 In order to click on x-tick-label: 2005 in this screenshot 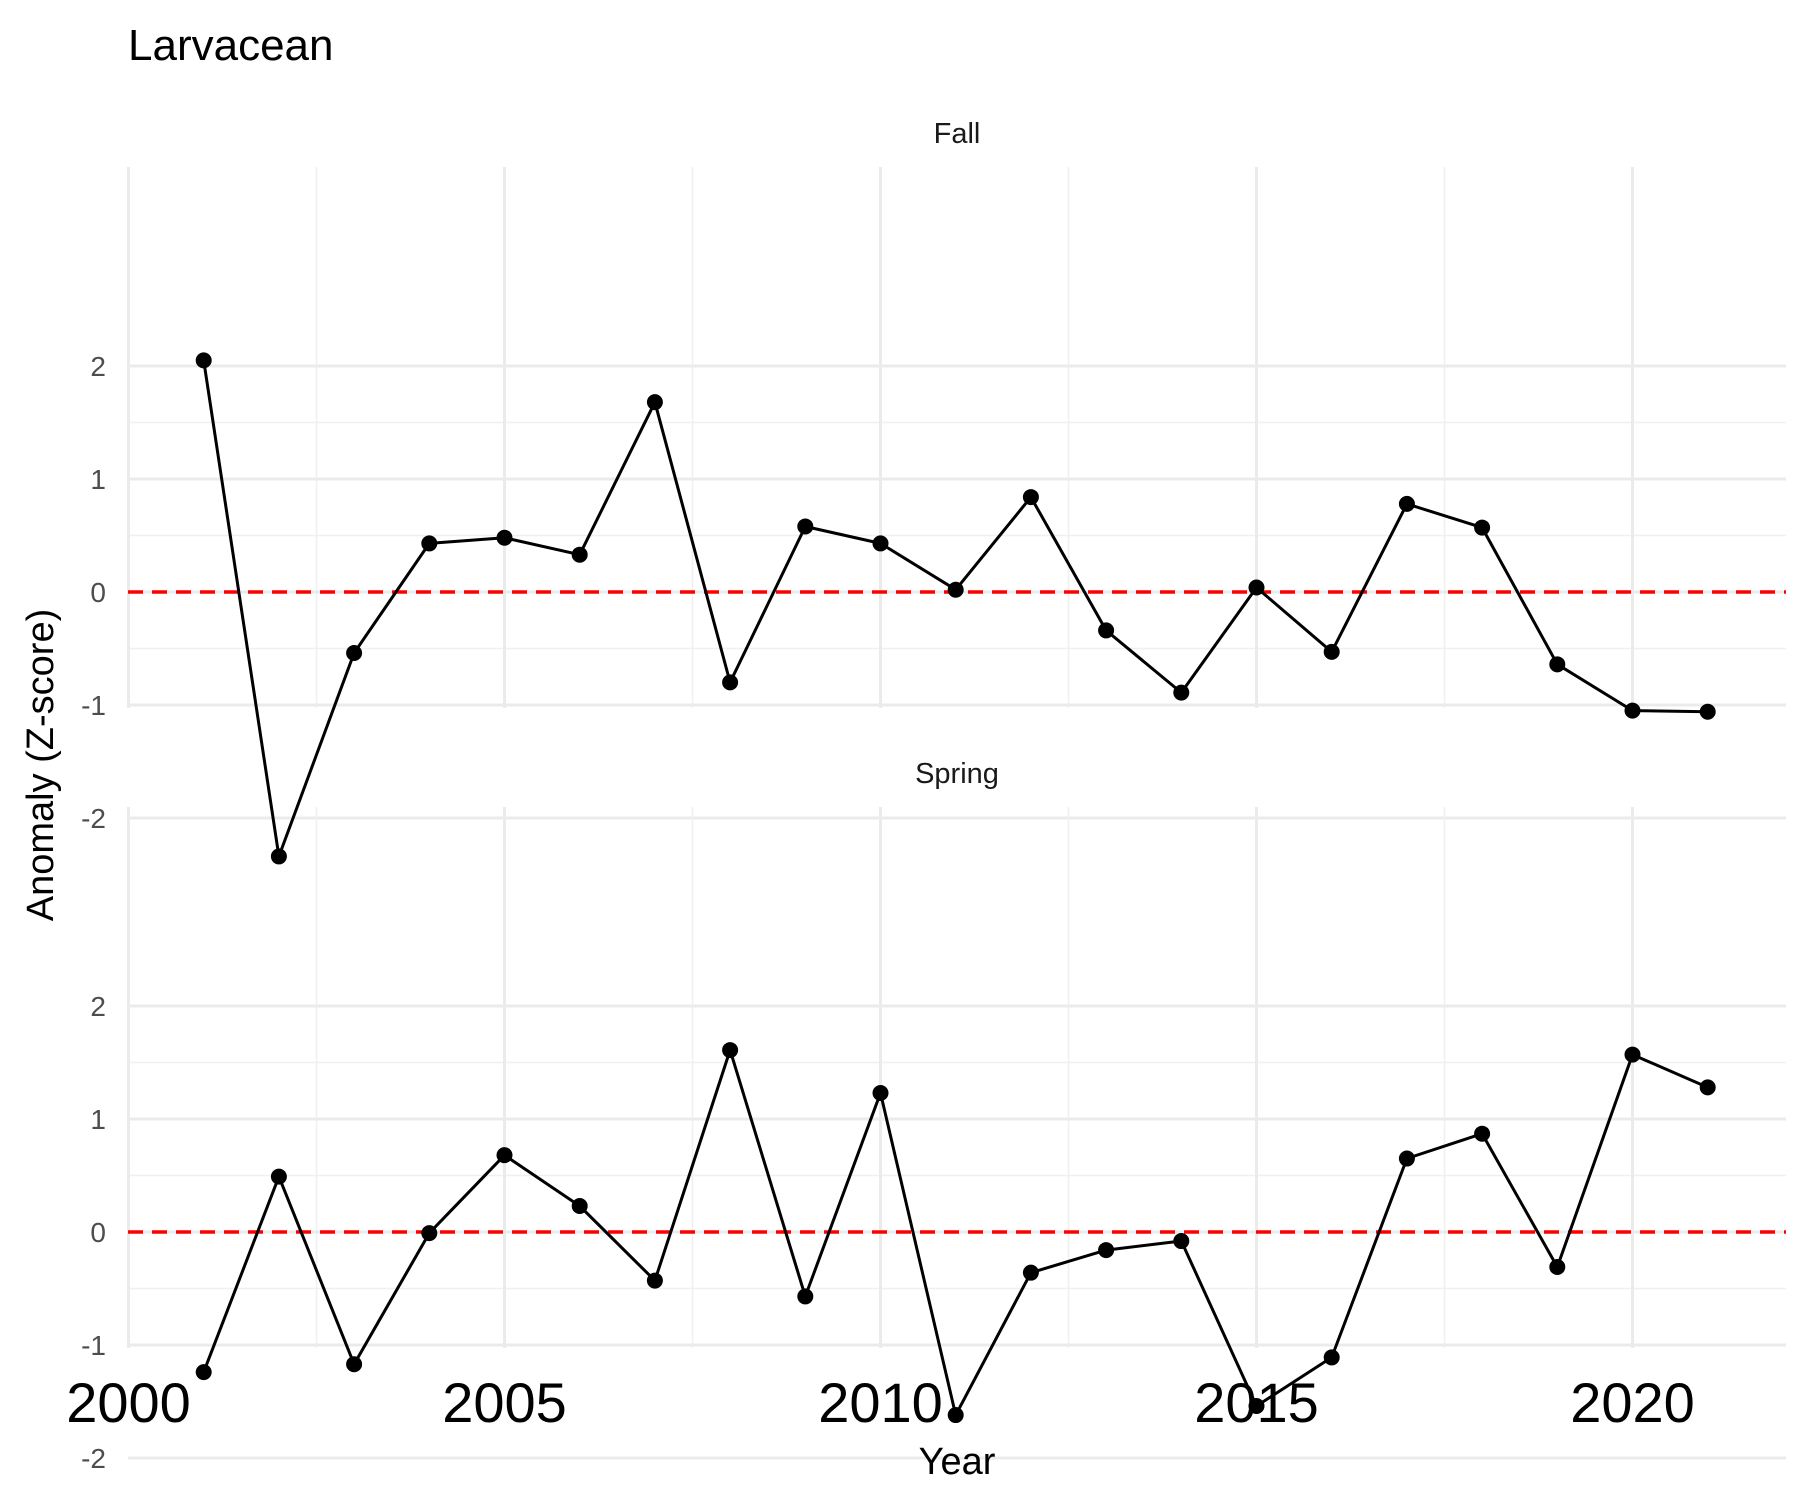, I will do `click(504, 1402)`.